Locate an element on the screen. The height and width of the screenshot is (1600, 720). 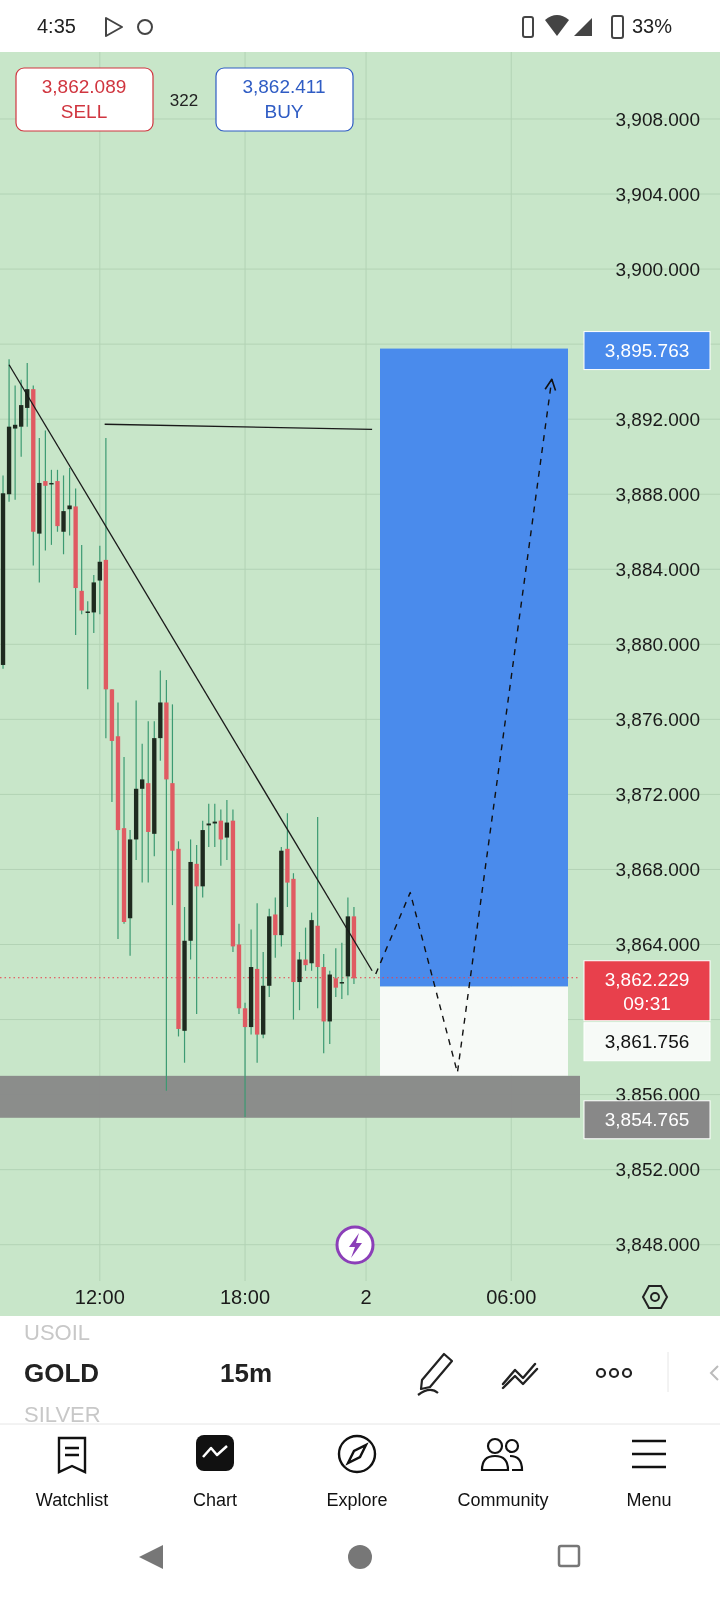
text: GOLD is located at coordinates (62, 1373).